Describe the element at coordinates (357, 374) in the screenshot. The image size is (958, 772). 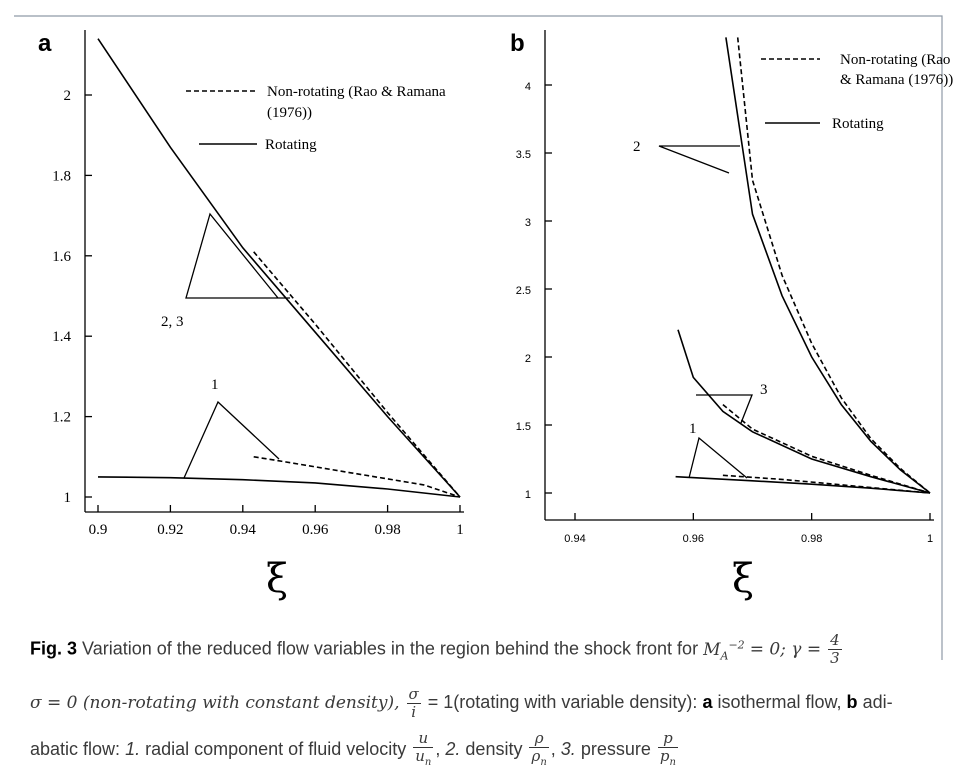
I see `series-line-a-23-dashed` at that location.